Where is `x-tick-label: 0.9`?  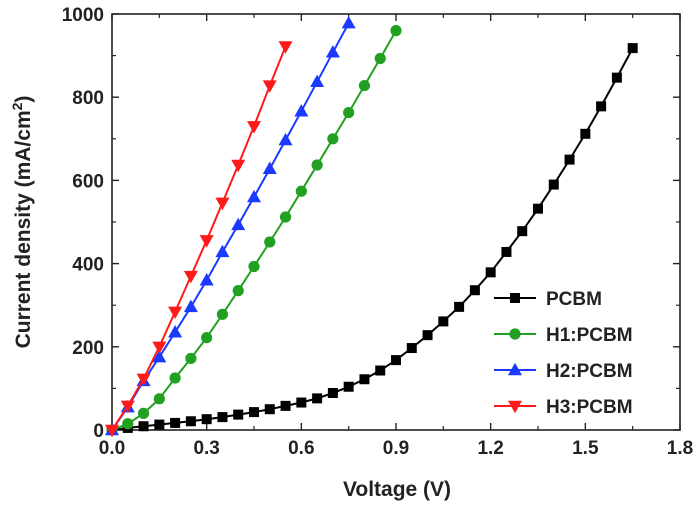
x-tick-label: 0.9 is located at coordinates (396, 448).